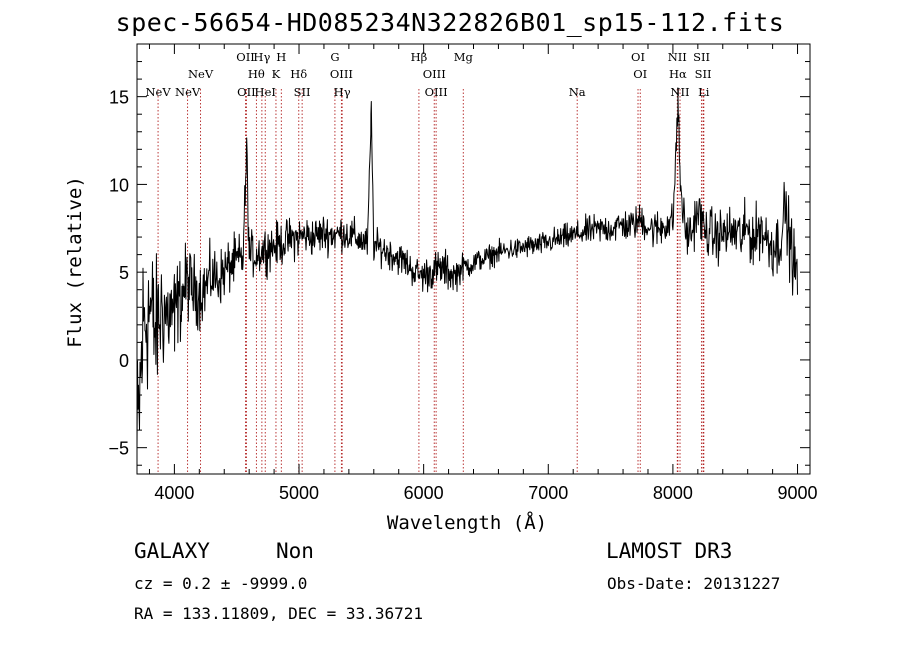  What do you see at coordinates (118, 449) in the screenshot?
I see `y-tick-label: −5` at bounding box center [118, 449].